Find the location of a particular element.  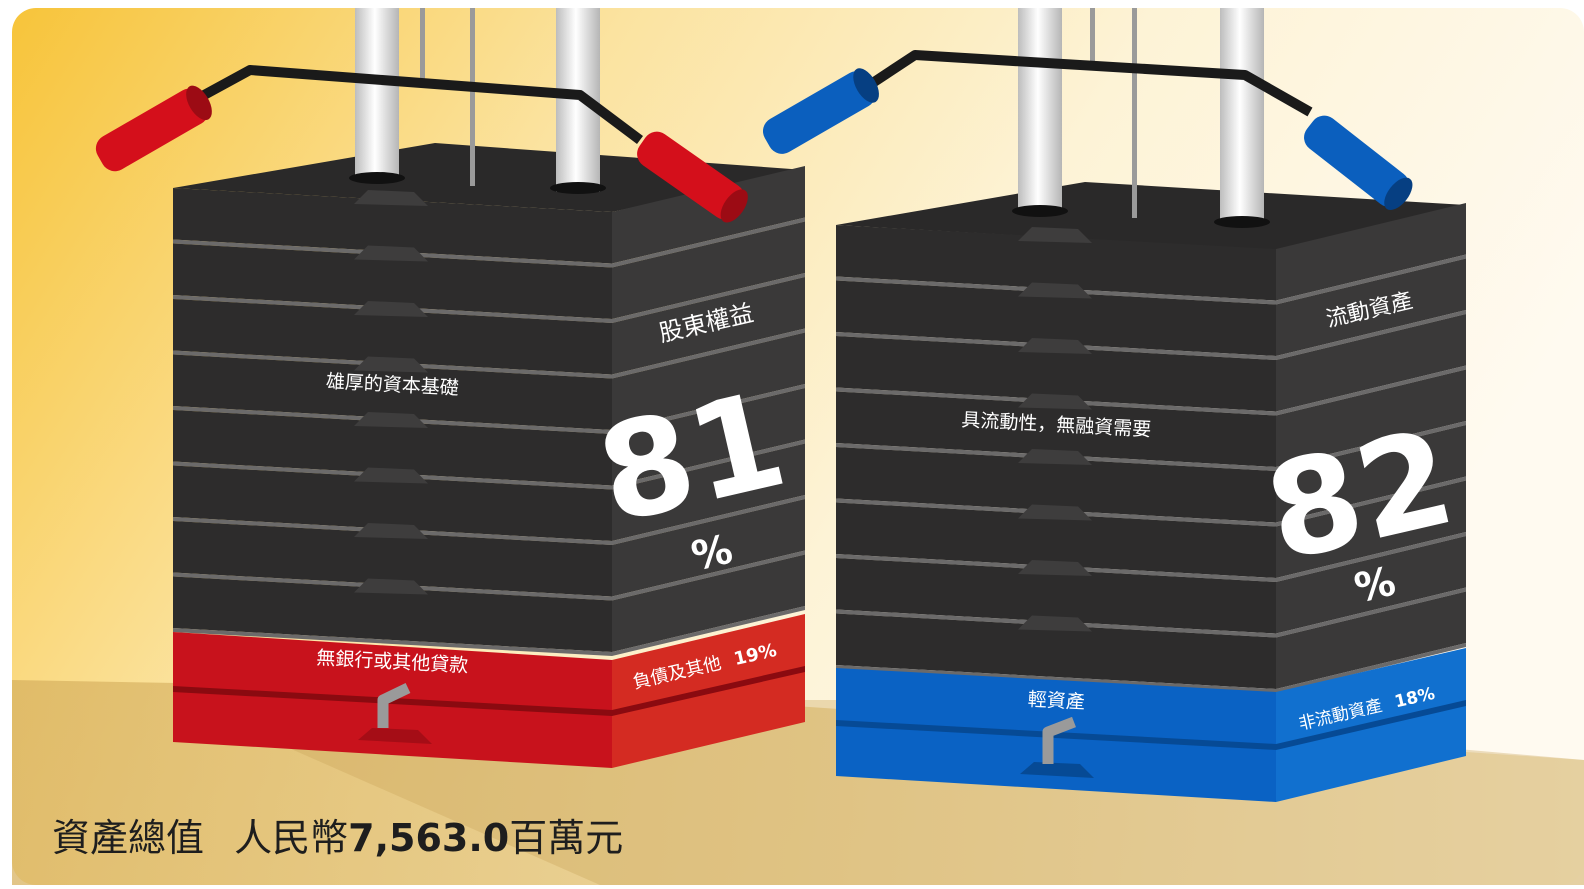

unit-label: 百萬元 is located at coordinates (566, 838).